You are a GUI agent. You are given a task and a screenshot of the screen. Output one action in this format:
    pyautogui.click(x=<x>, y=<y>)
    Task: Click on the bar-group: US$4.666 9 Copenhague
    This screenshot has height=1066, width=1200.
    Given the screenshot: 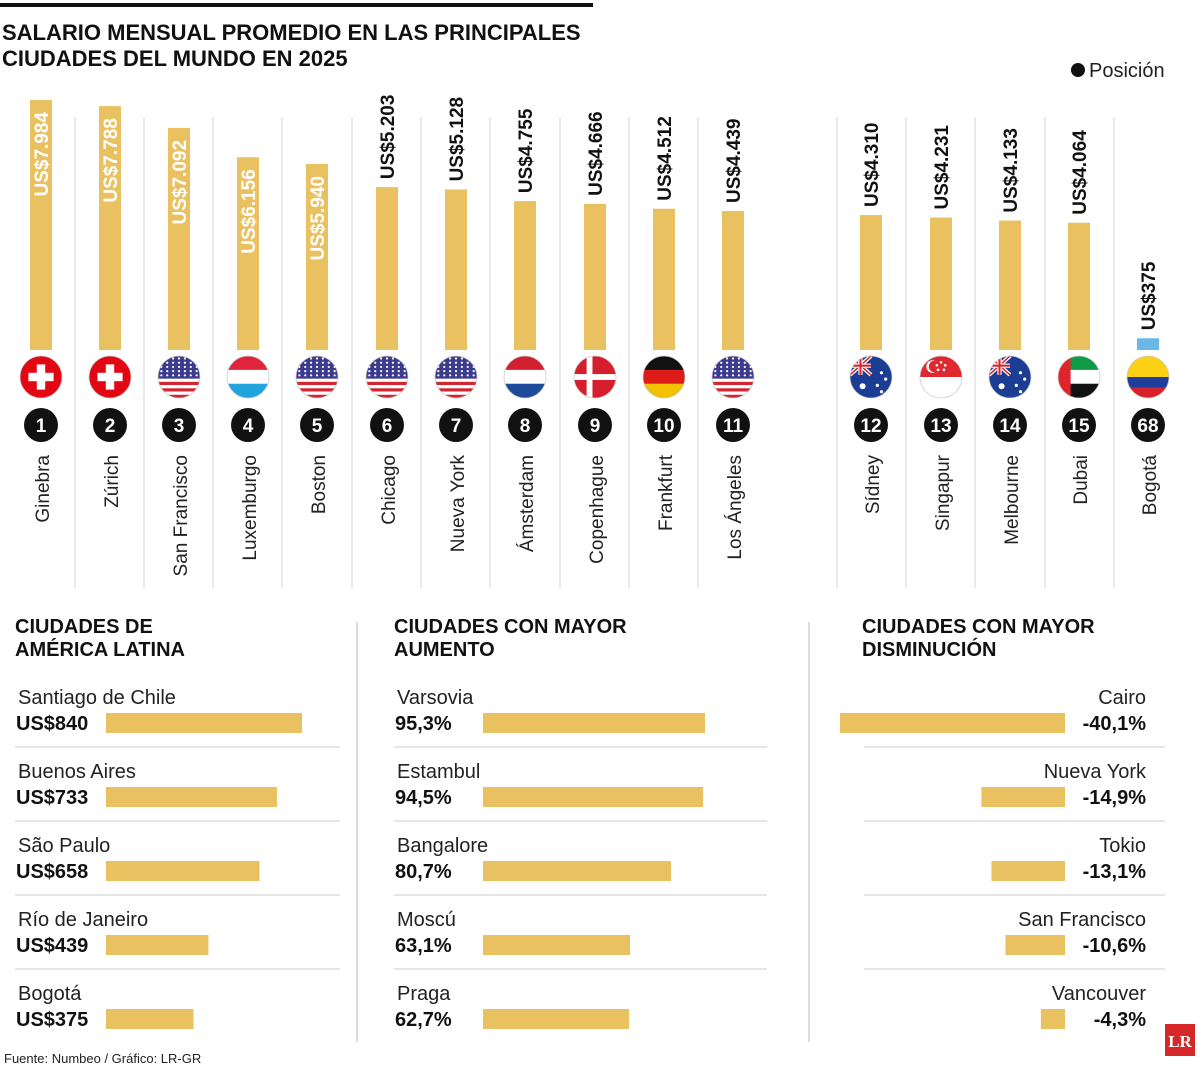 What is the action you would take?
    pyautogui.click(x=595, y=337)
    